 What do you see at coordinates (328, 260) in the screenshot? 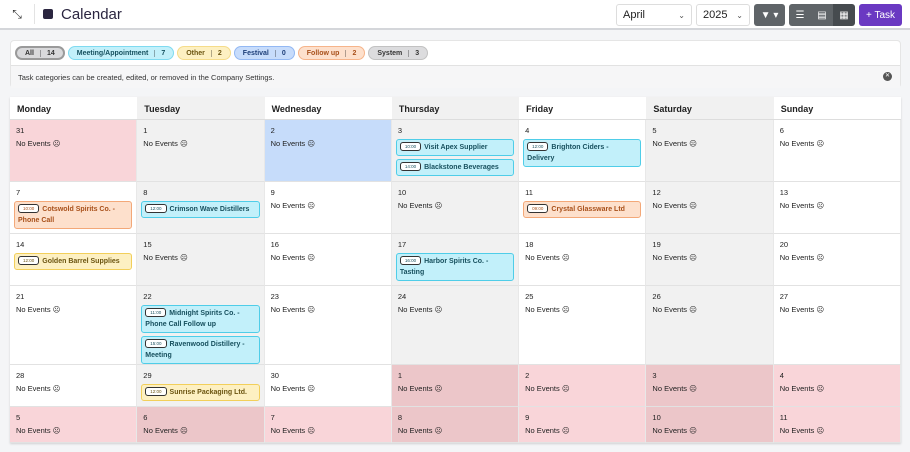
I see `day-cell: 16 No Events ☹` at bounding box center [328, 260].